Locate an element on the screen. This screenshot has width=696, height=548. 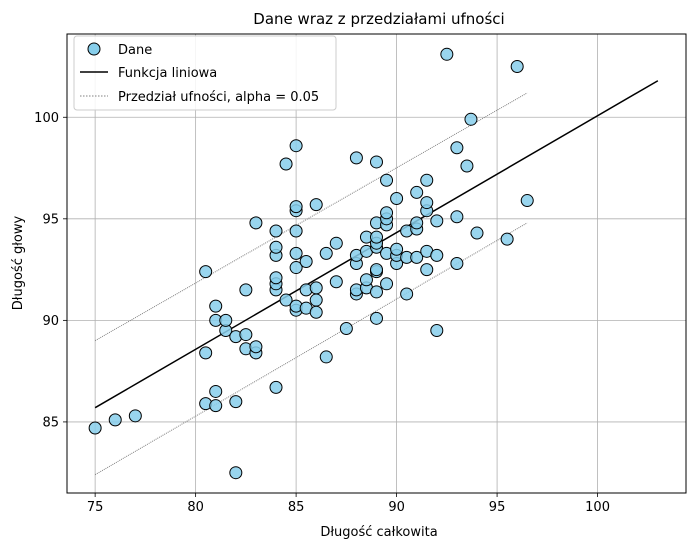
x-tick-label: 90 is located at coordinates (396, 507).